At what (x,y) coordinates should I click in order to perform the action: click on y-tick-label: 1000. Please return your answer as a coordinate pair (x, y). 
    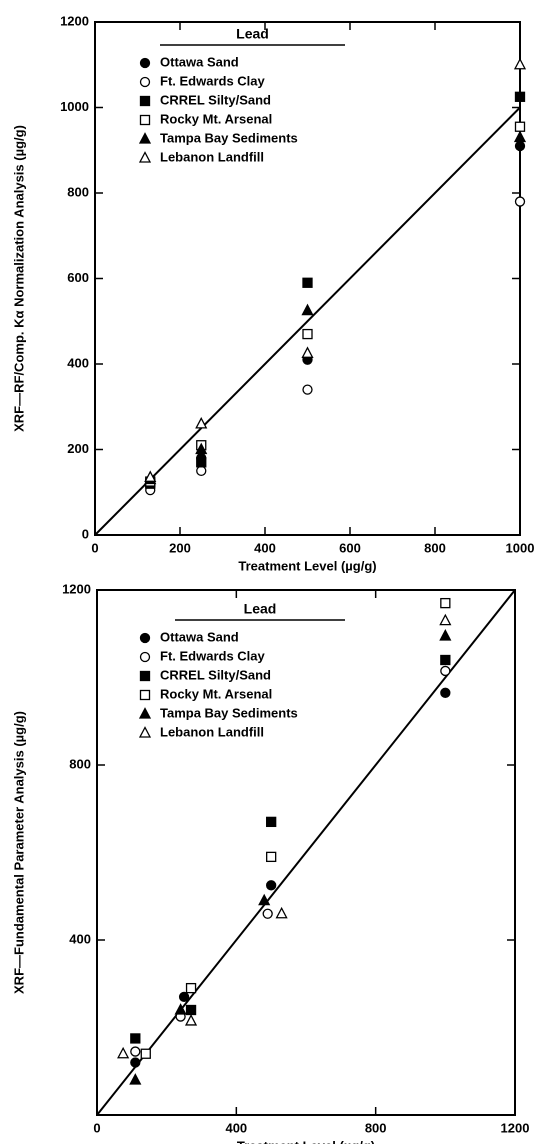
    Looking at the image, I should click on (74, 106).